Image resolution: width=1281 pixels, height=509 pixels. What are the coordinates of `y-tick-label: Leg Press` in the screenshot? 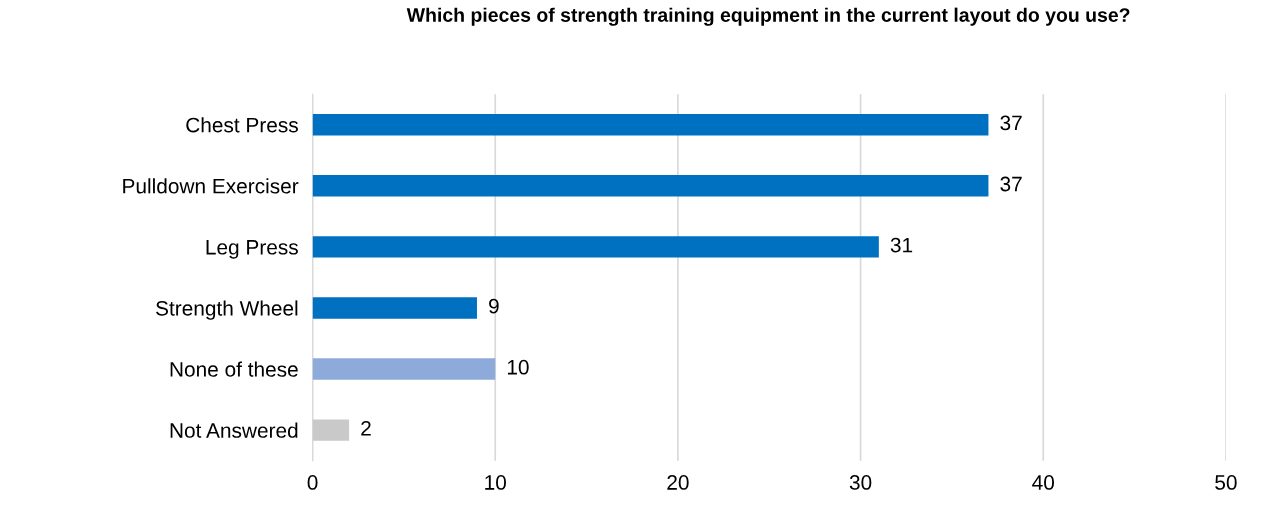 It's located at (252, 249).